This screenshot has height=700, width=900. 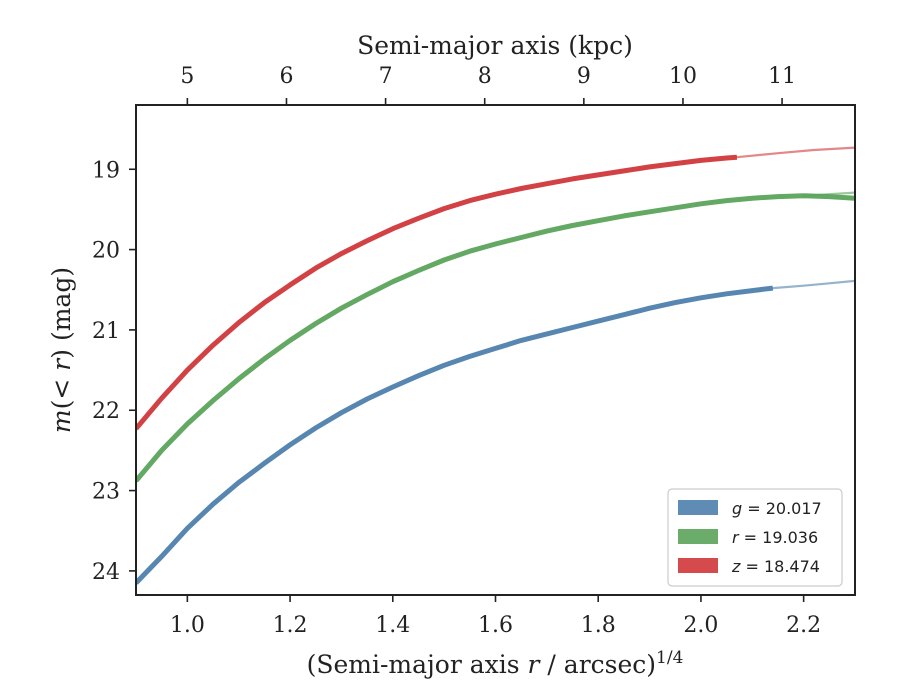 I want to click on x-tick-label: 1.0, so click(x=187, y=625).